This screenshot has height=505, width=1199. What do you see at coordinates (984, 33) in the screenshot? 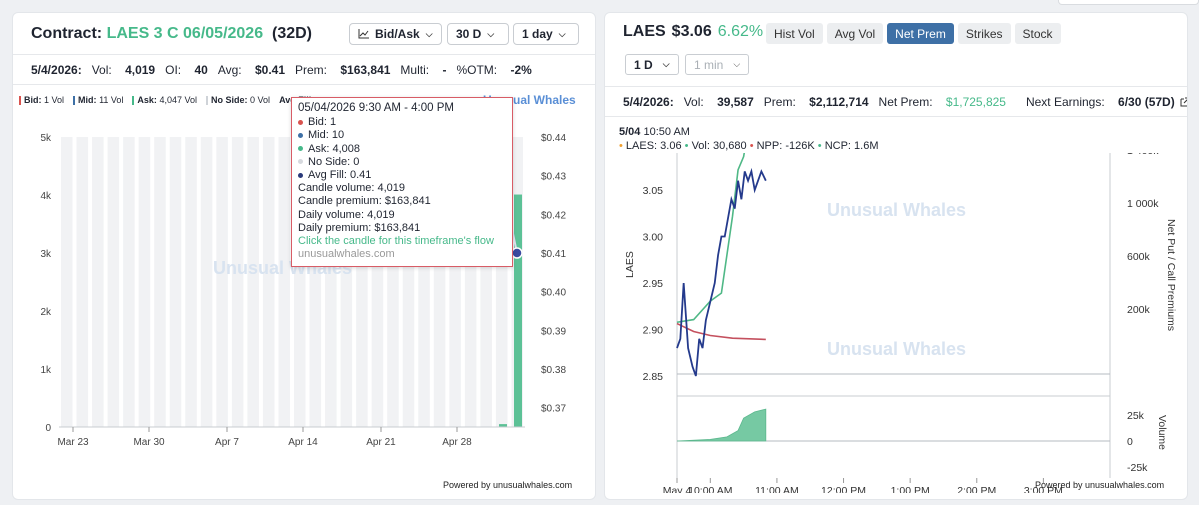
I see `tab-strikes: Strikes` at bounding box center [984, 33].